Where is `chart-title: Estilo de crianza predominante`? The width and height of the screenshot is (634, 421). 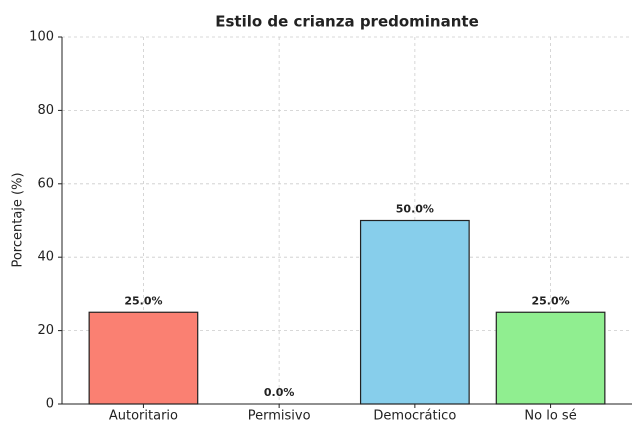
chart-title: Estilo de crianza predominante is located at coordinates (347, 22).